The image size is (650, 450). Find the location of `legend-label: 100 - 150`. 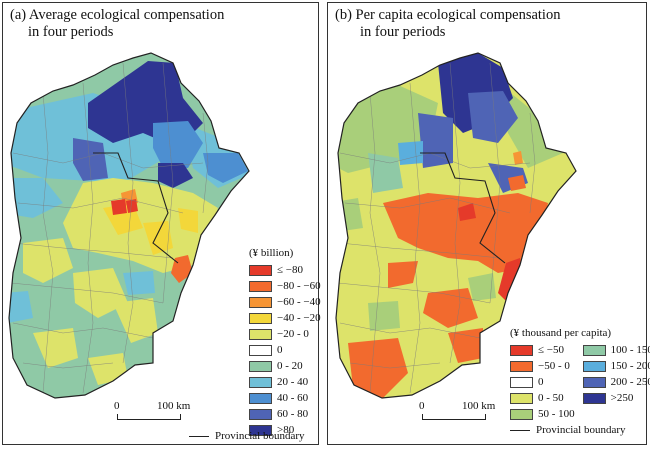

legend-label: 100 - 150 is located at coordinates (630, 350).